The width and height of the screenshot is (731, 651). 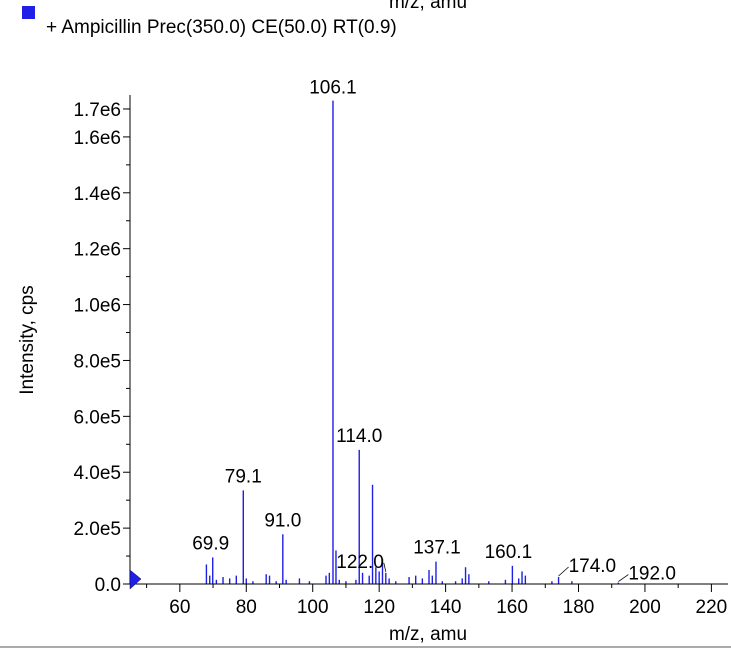 I want to click on y-tick-label: 1.2e6, so click(x=97, y=250).